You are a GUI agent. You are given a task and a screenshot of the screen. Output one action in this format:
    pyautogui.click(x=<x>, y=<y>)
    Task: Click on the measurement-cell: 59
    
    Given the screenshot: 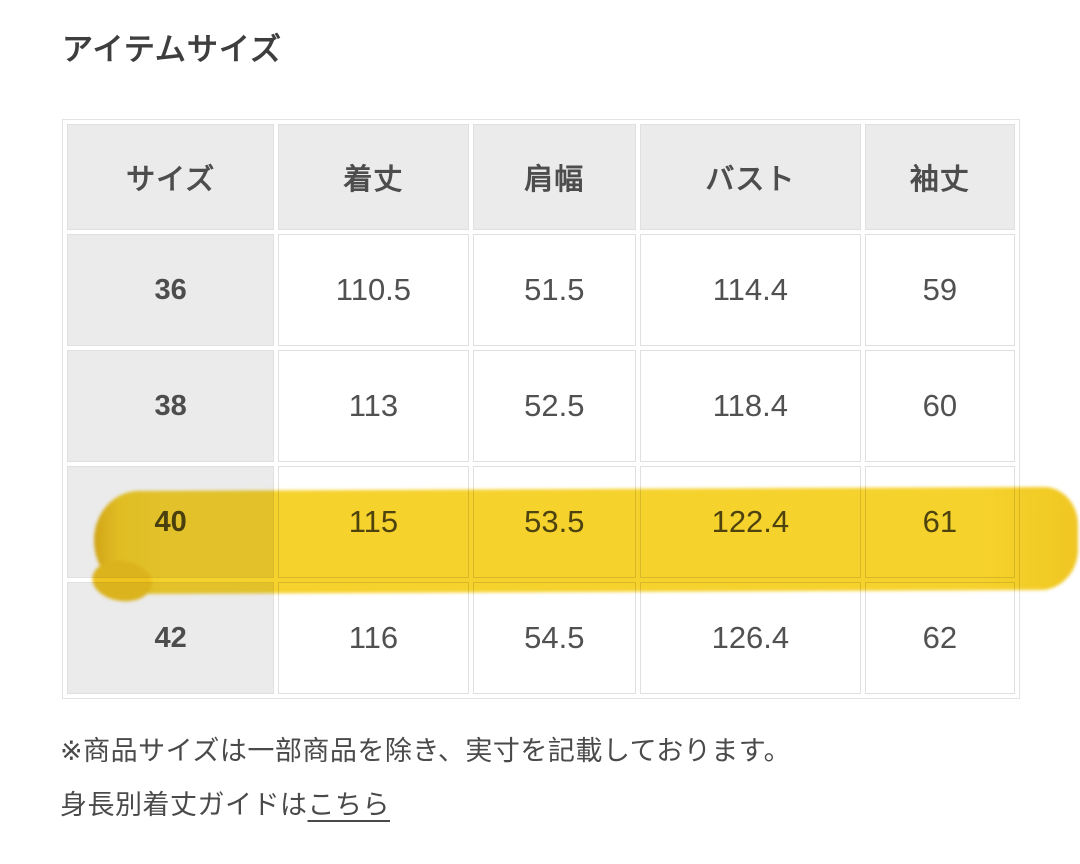 What is the action you would take?
    pyautogui.click(x=939, y=290)
    